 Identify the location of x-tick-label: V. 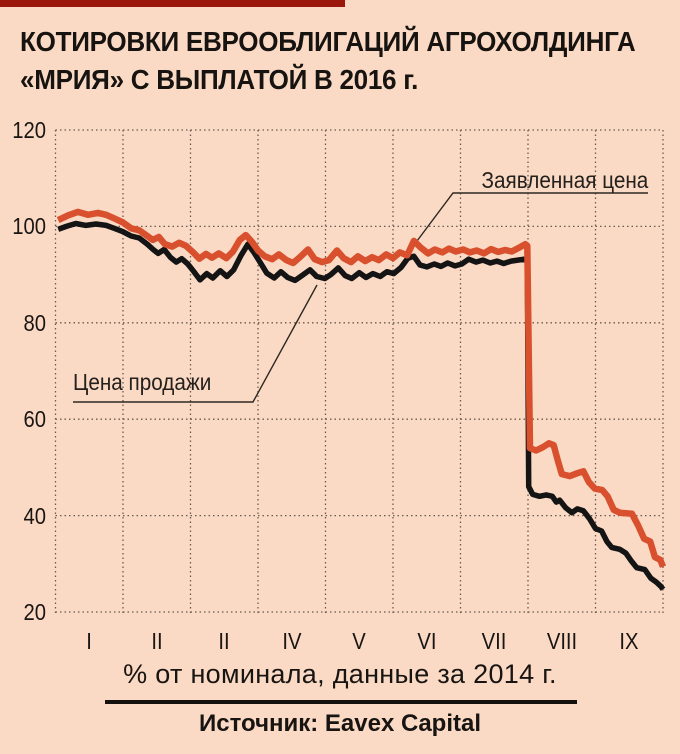
(359, 641).